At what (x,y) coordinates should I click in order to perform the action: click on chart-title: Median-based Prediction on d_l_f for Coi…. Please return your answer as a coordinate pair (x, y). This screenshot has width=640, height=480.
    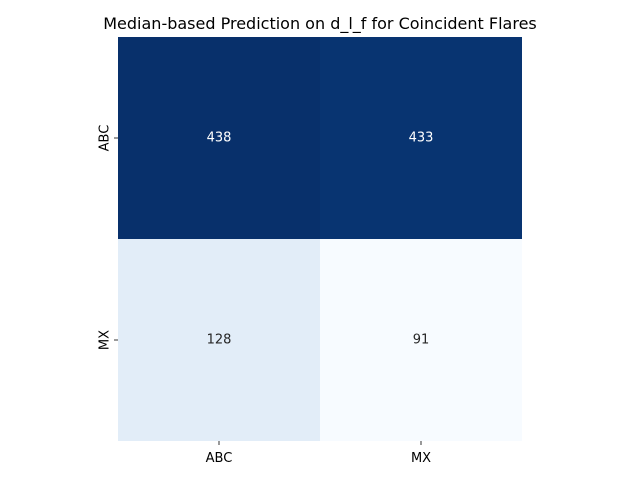
    Looking at the image, I should click on (320, 24).